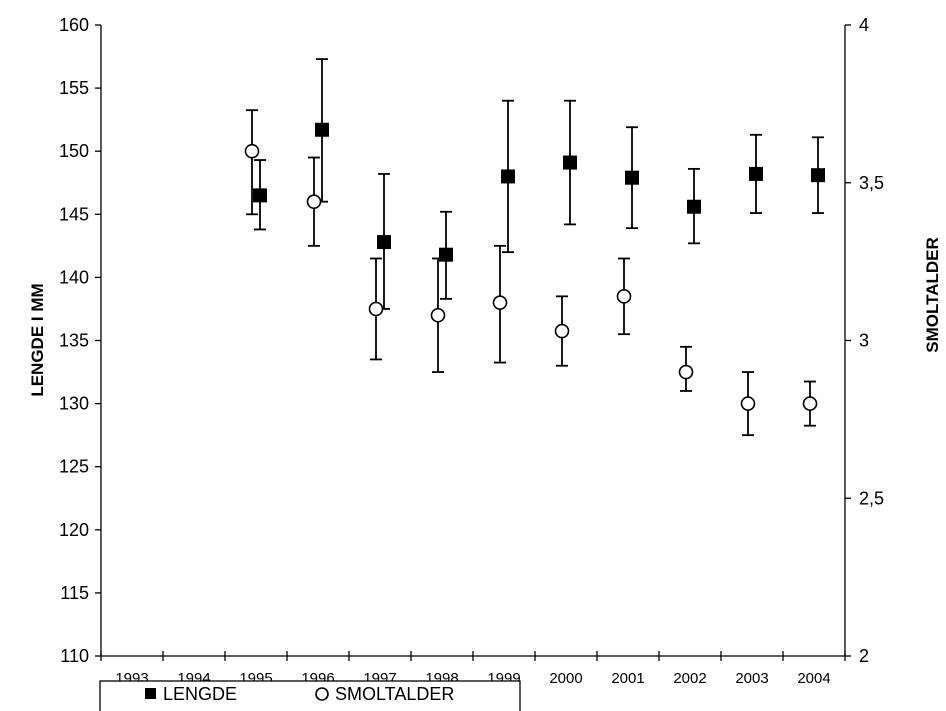 This screenshot has width=946, height=711. Describe the element at coordinates (37, 339) in the screenshot. I see `left-y-axis-title: LENGDE I MM` at that location.